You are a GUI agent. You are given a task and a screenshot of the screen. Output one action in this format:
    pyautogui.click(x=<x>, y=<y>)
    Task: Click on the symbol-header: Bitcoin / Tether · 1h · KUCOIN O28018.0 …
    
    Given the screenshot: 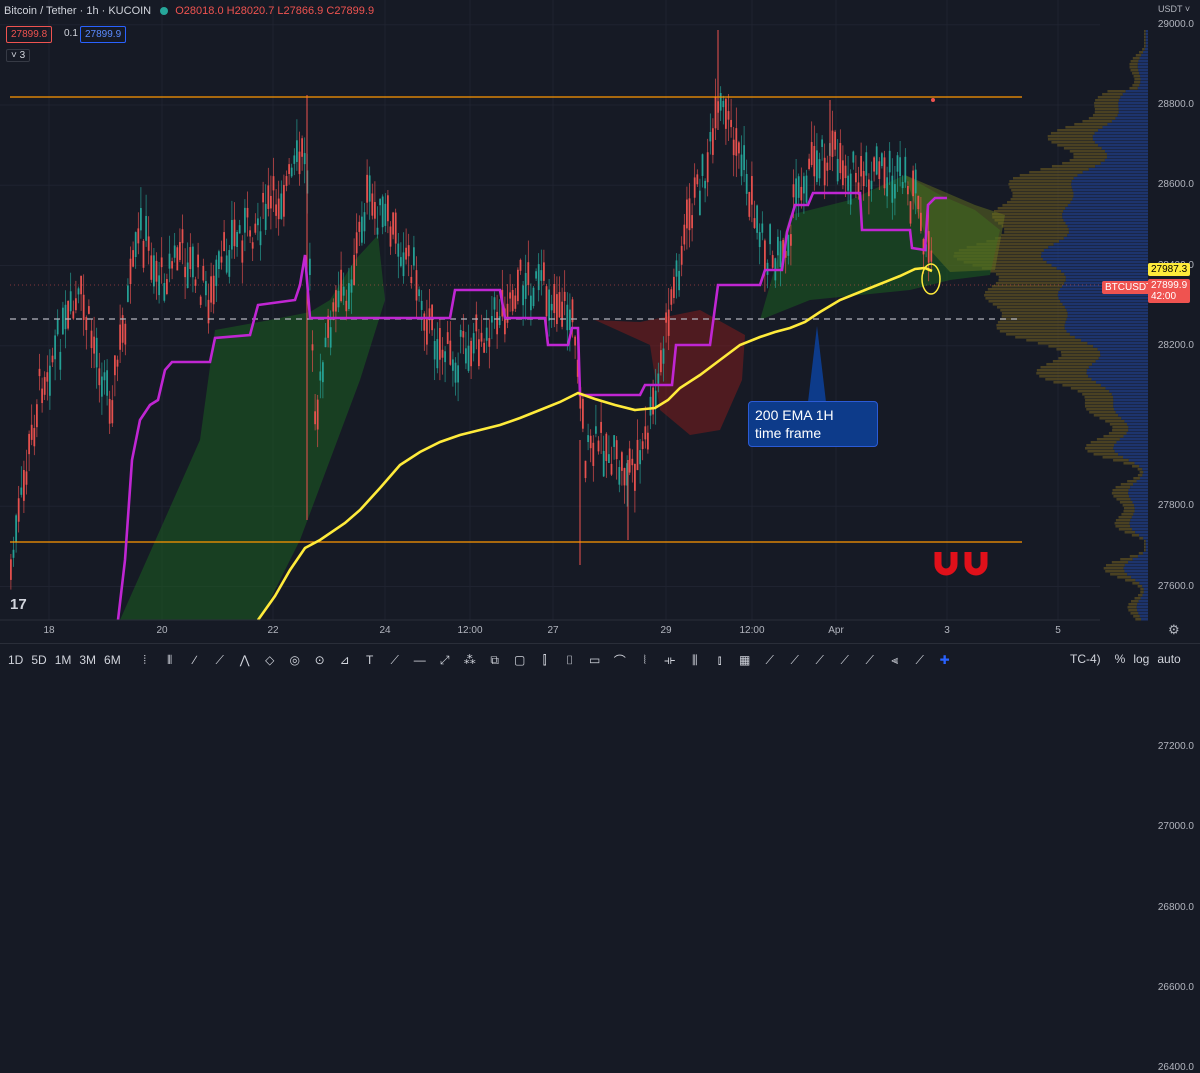 What is the action you would take?
    pyautogui.click(x=189, y=11)
    